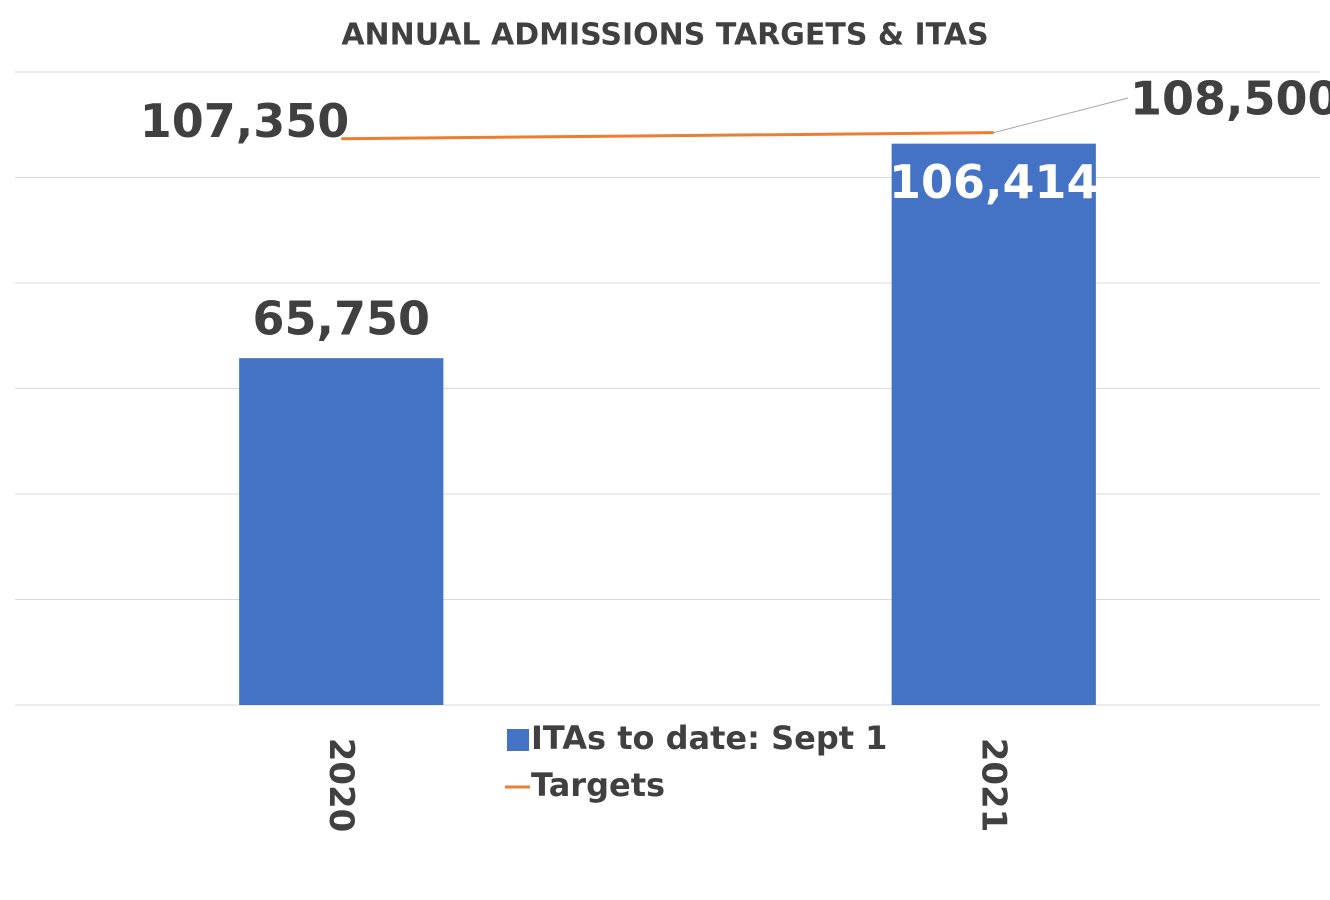 This screenshot has width=1330, height=900. I want to click on x-tick-label: 2021, so click(993, 785).